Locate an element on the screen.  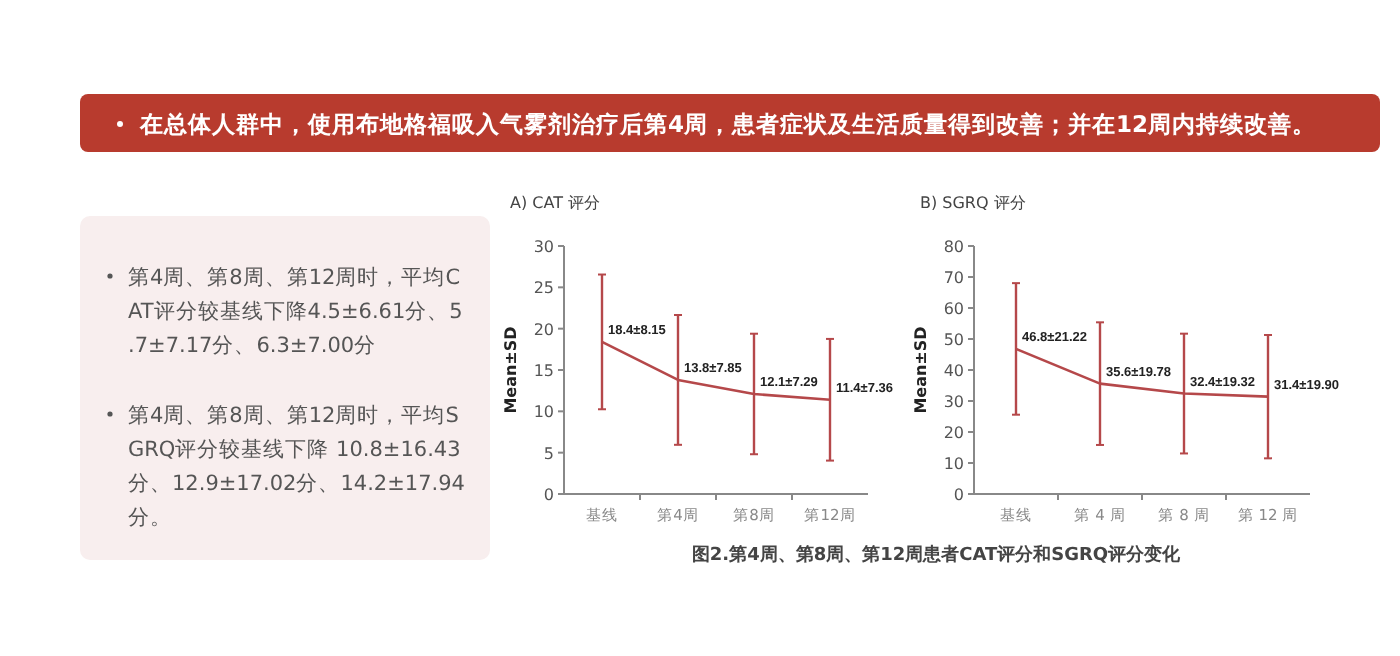
y-tick-label: 5 is located at coordinates (548, 453).